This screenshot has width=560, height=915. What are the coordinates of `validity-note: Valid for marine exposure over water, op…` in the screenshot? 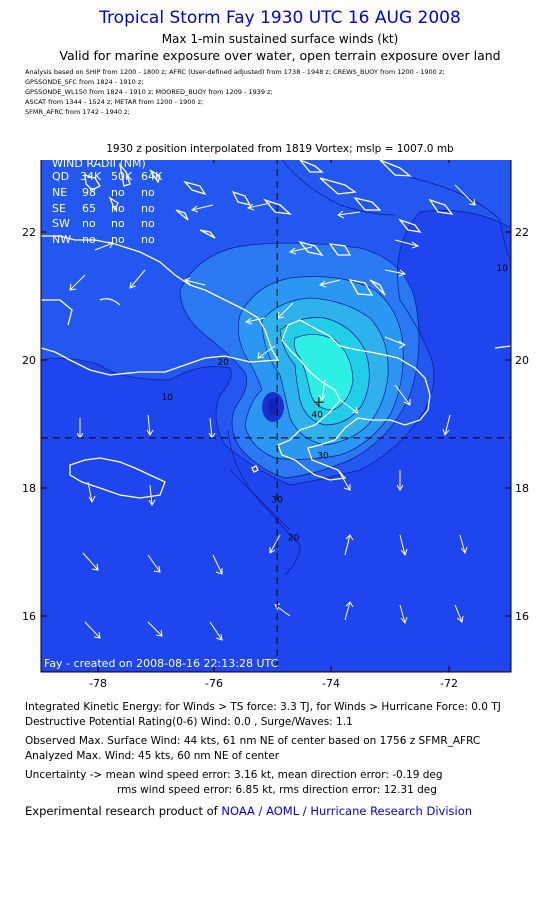 It's located at (280, 55).